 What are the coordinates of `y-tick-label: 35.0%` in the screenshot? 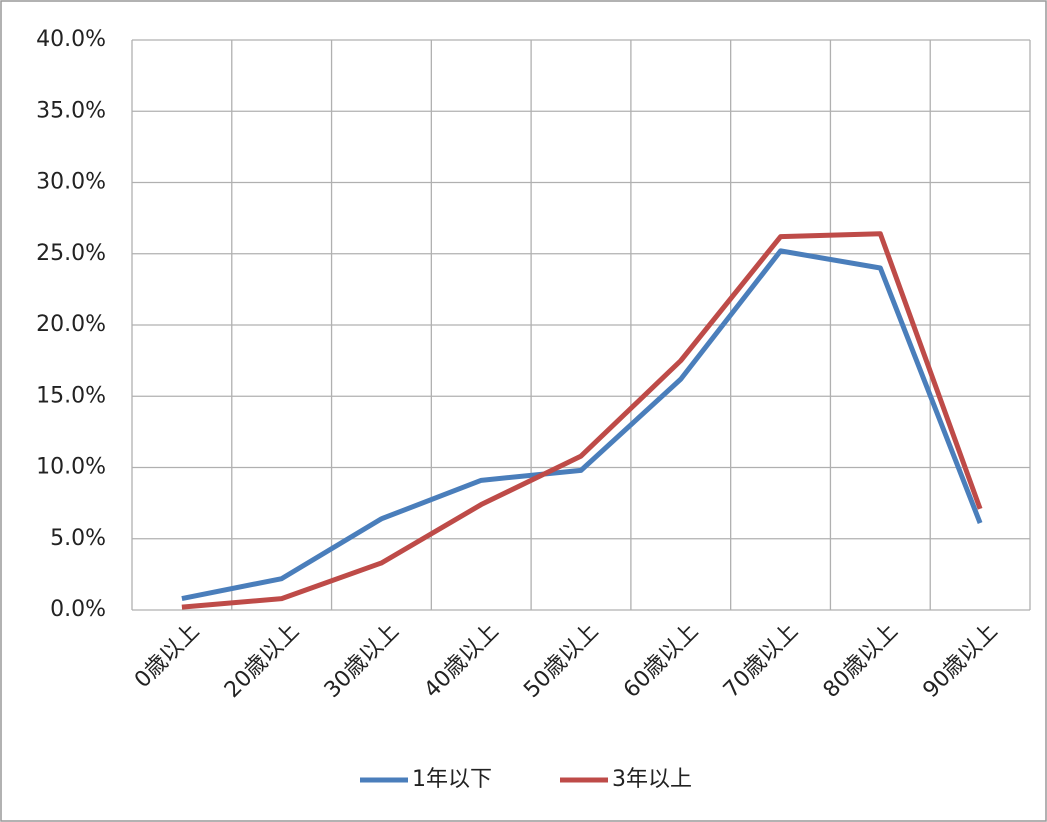 It's located at (71, 110).